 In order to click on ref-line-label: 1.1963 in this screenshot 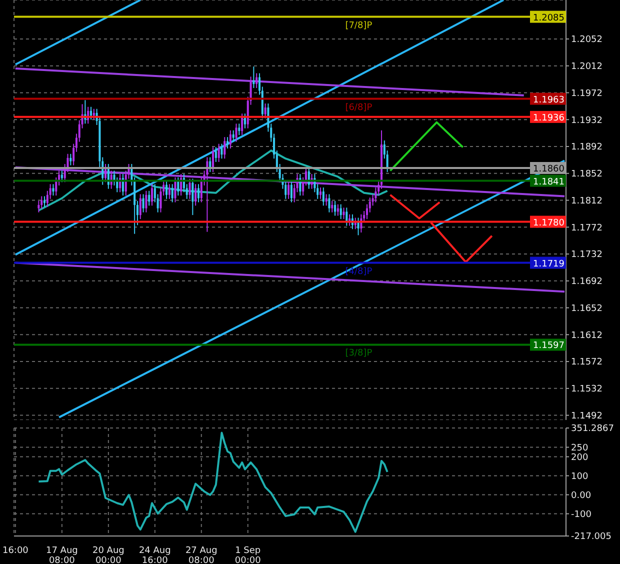, I will do `click(548, 100)`.